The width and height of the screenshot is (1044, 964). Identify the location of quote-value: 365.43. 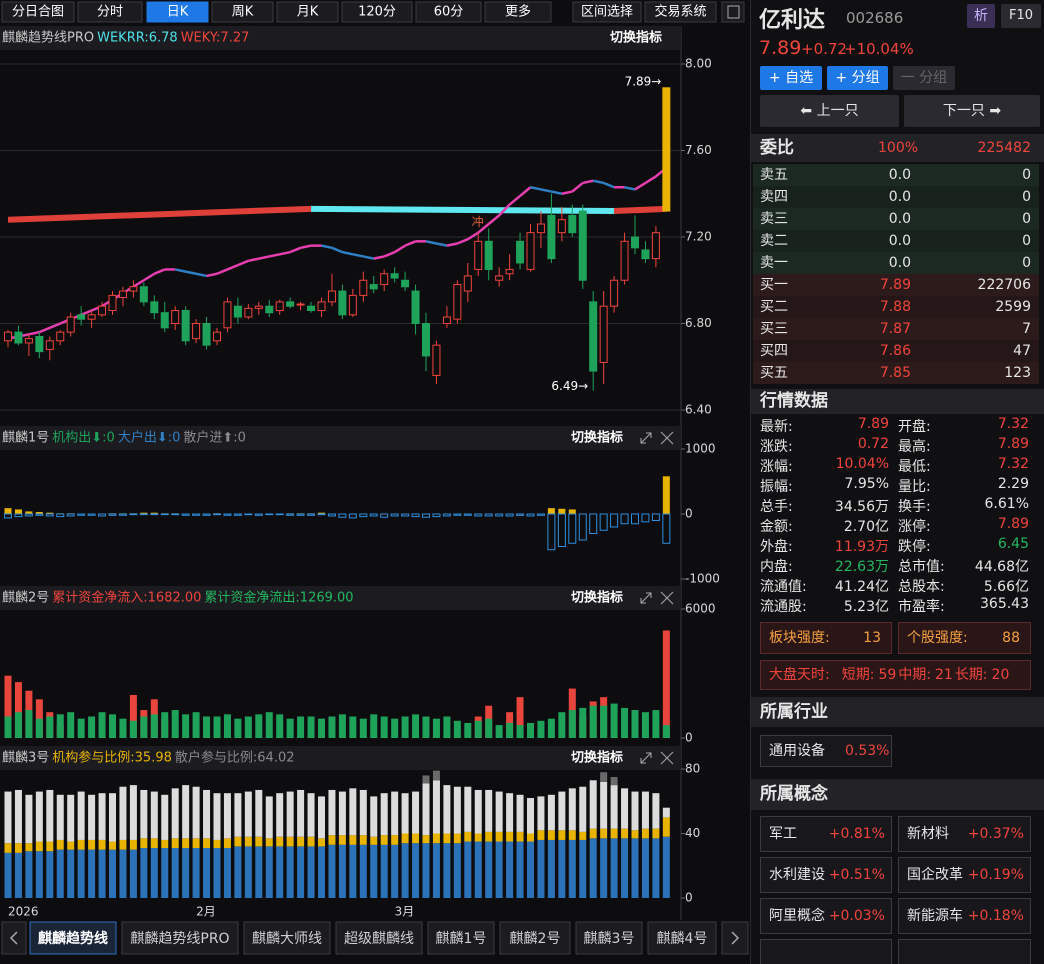
(1004, 604).